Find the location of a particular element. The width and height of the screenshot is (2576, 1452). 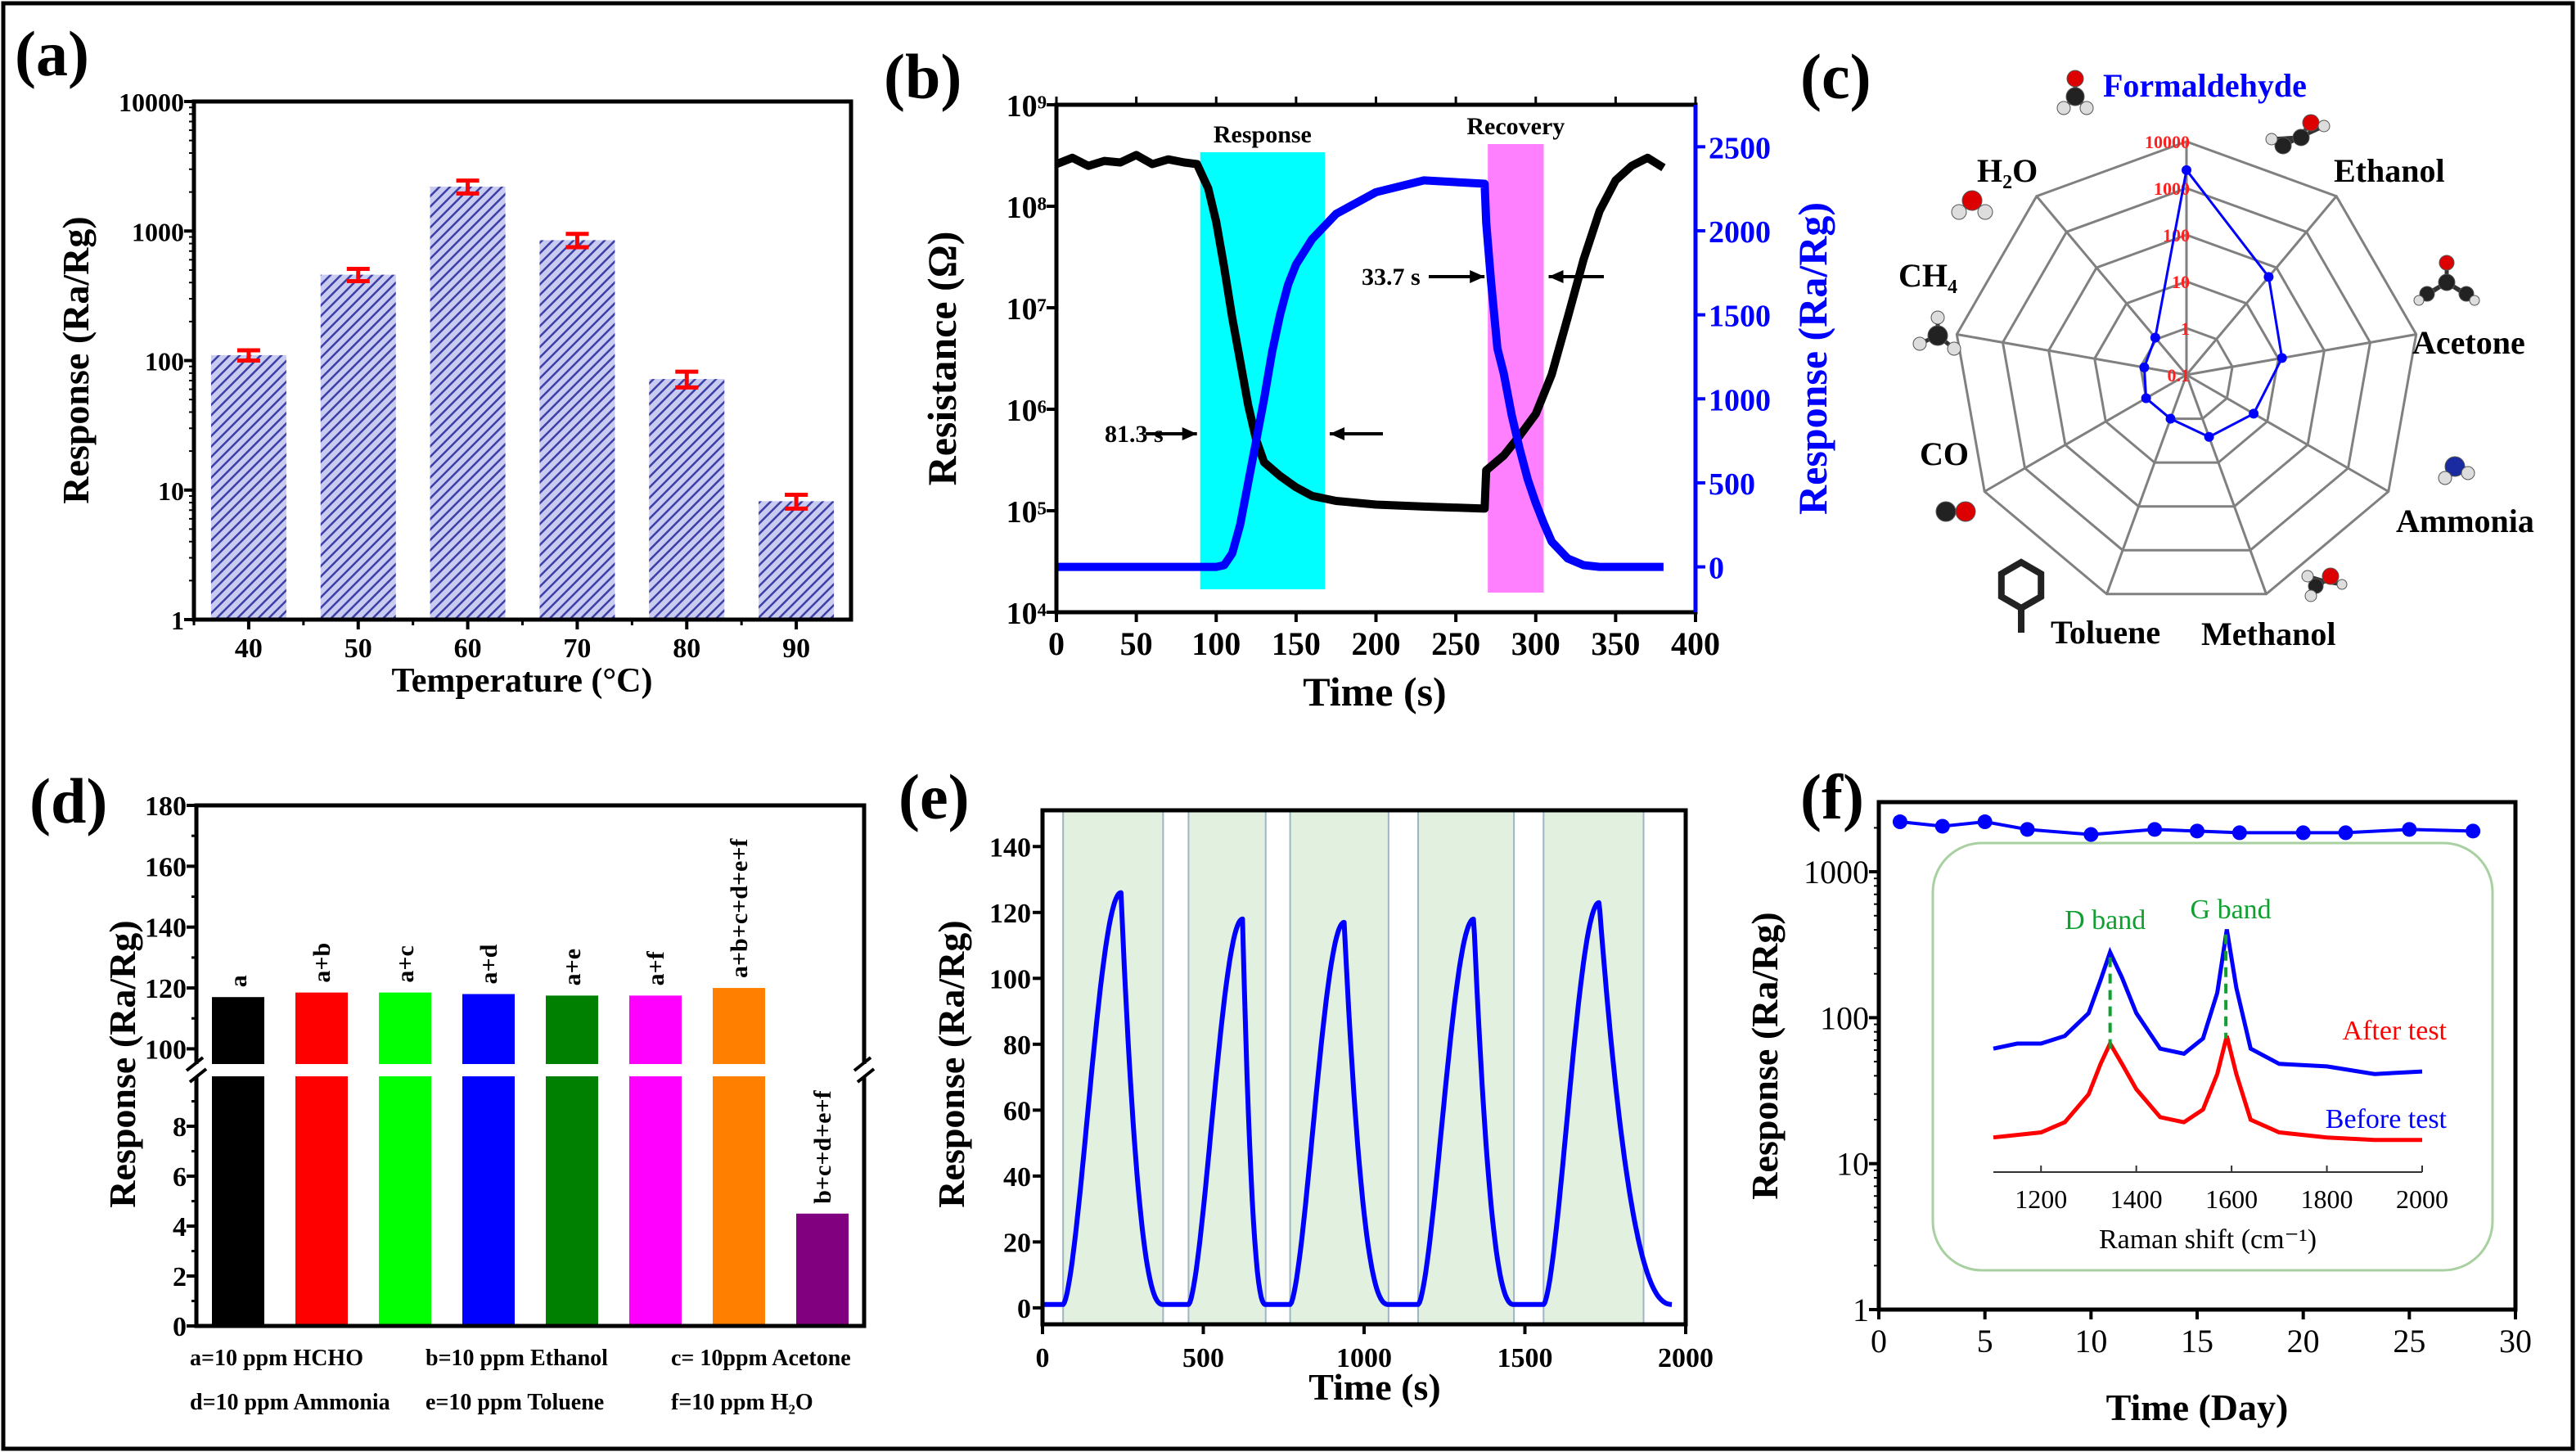

series-resistance is located at coordinates (1361, 332).